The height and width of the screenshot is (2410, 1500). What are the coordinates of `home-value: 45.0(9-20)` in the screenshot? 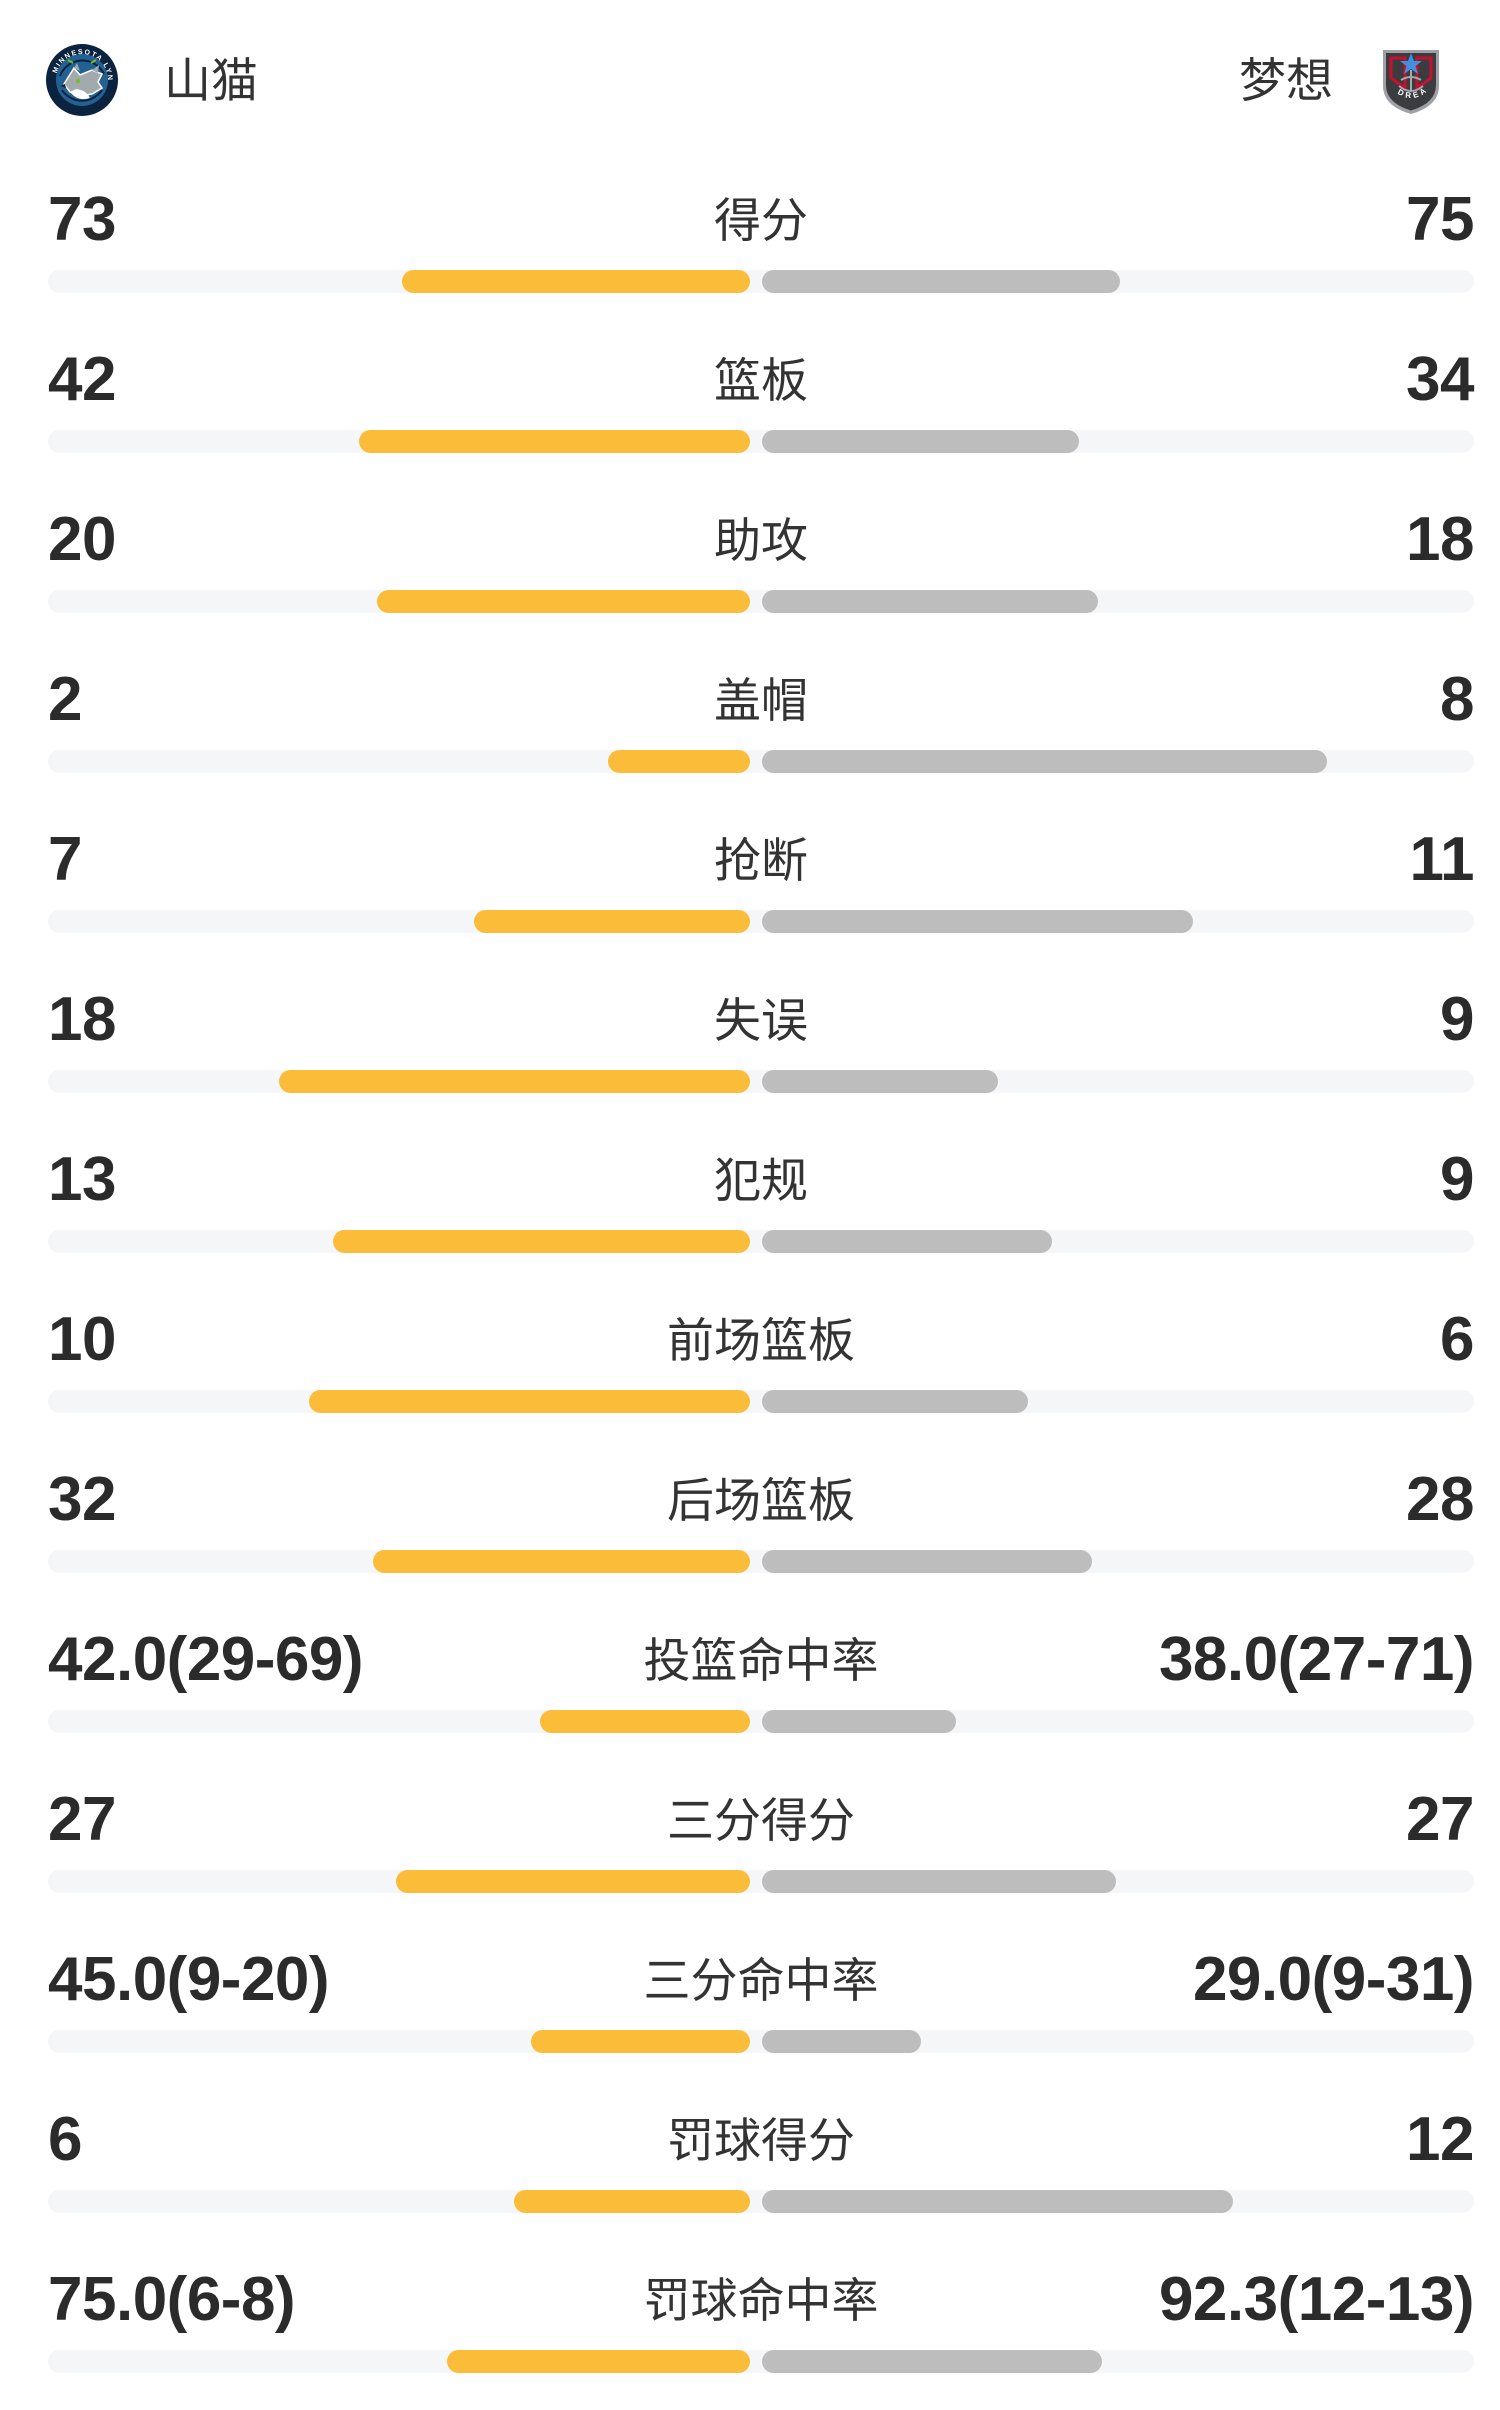 It's located at (189, 1979).